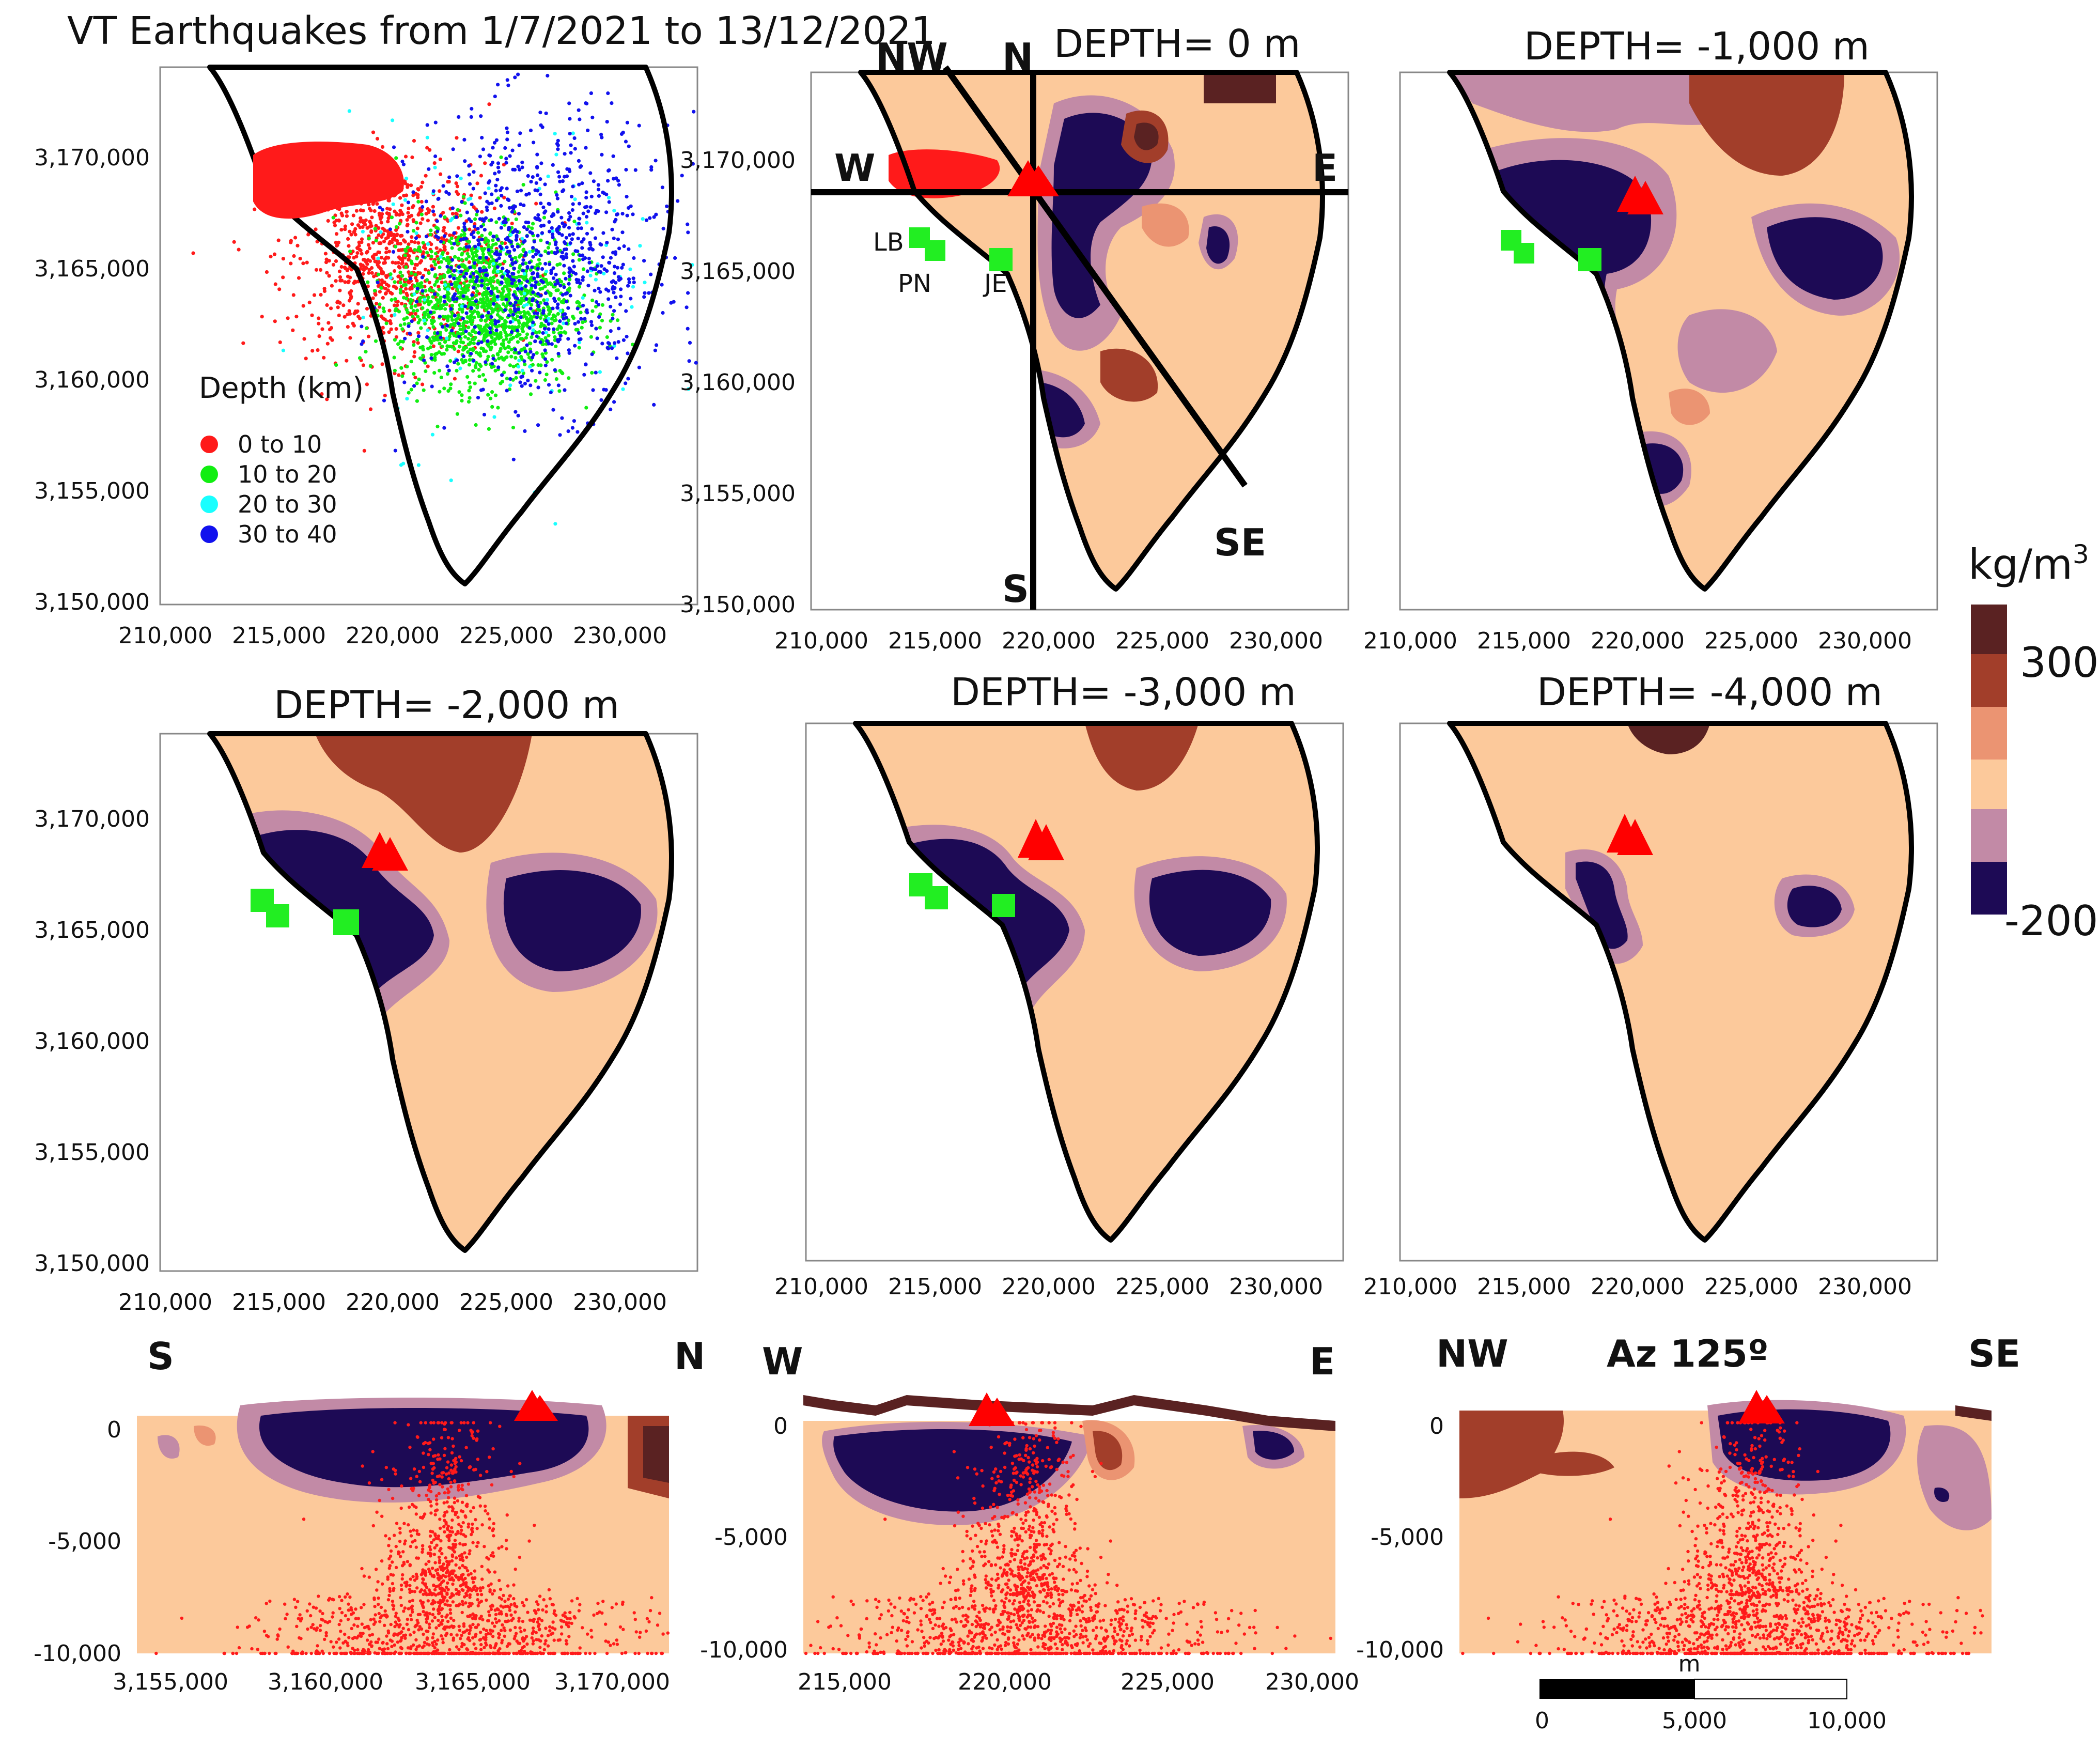 This screenshot has height=1750, width=2100. Describe the element at coordinates (995, 284) in the screenshot. I see `station-label-je: JE` at that location.